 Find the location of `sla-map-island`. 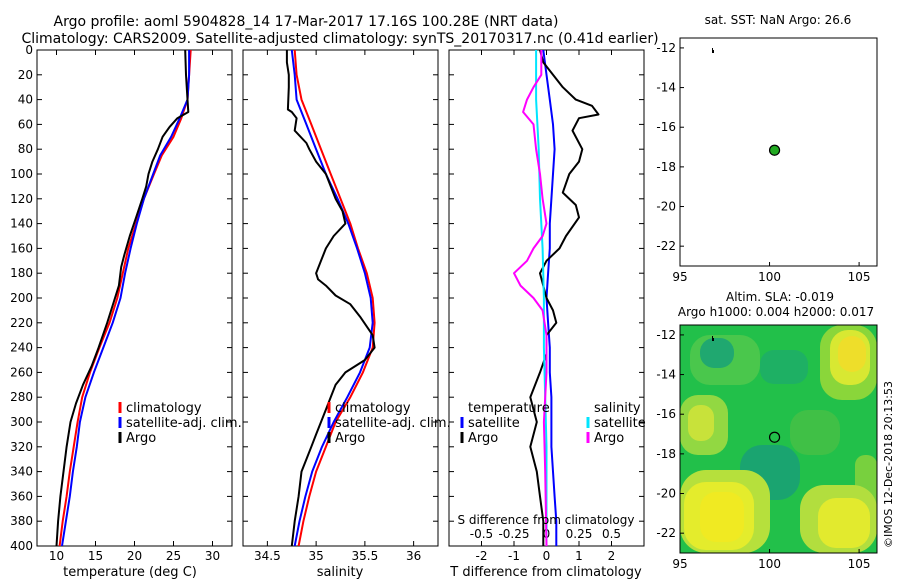

sla-map-island is located at coordinates (713, 338).